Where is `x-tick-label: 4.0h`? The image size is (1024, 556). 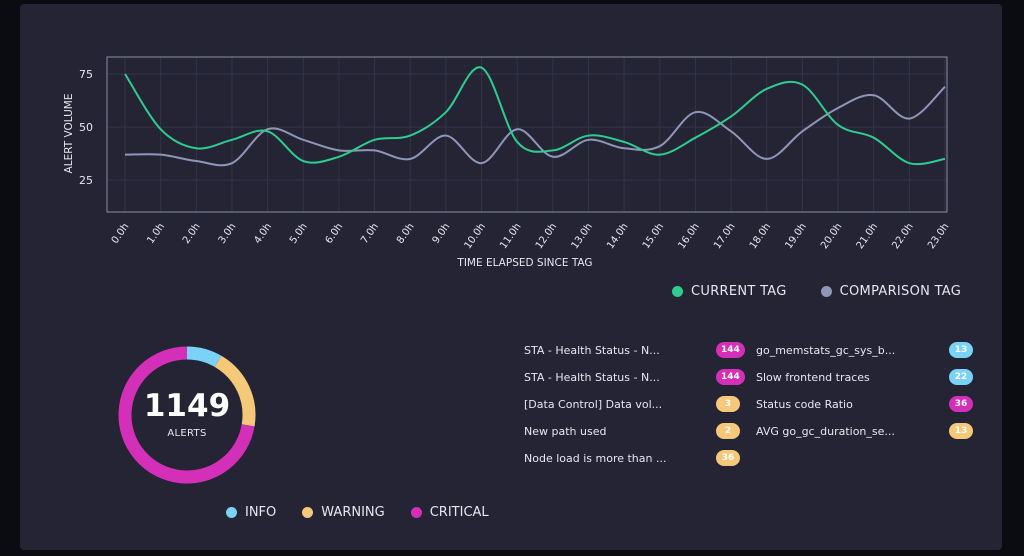 x-tick-label: 4.0h is located at coordinates (263, 233).